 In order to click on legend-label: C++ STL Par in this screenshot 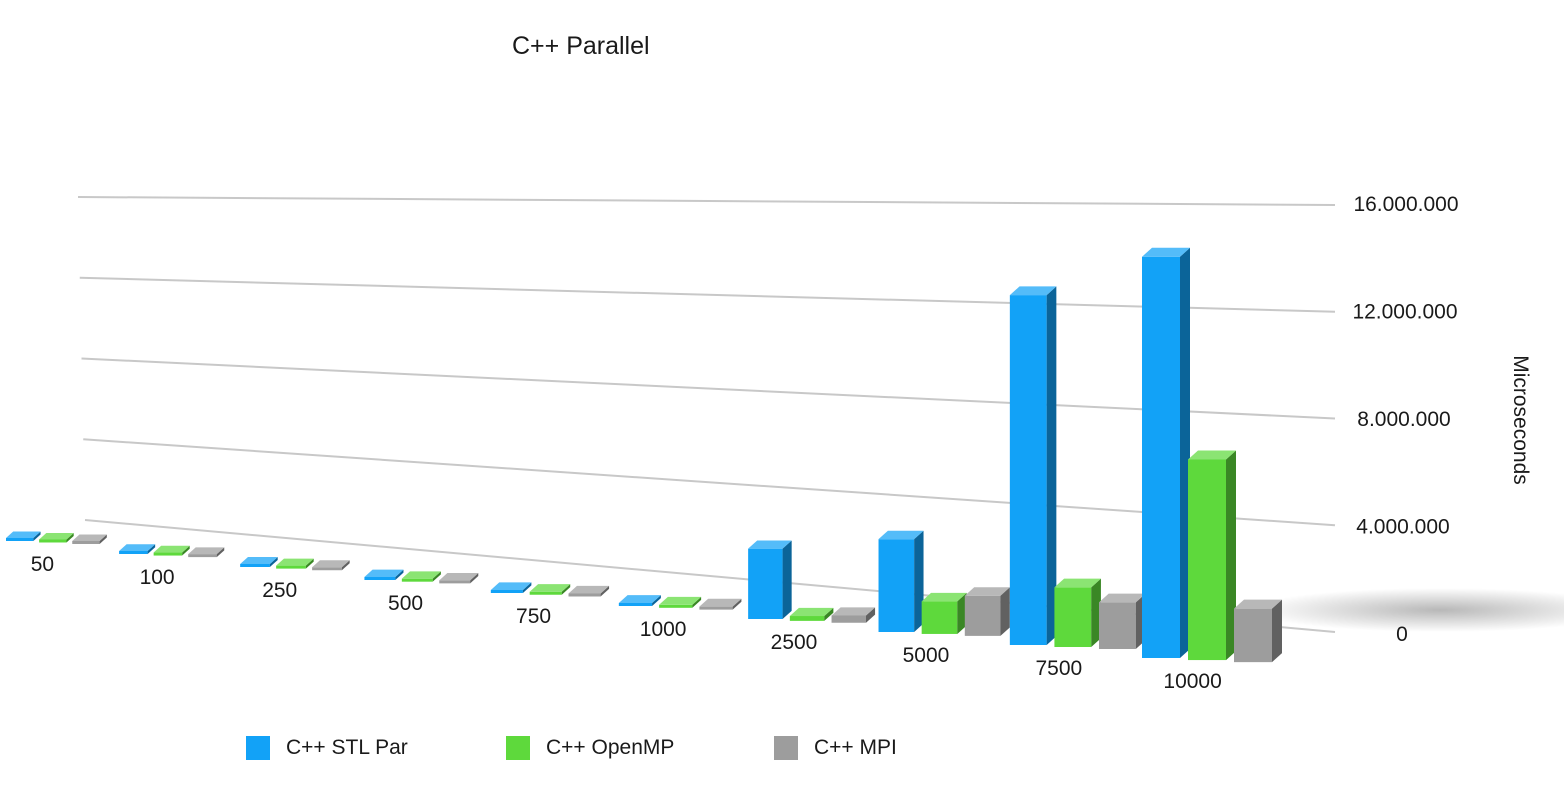, I will do `click(347, 747)`.